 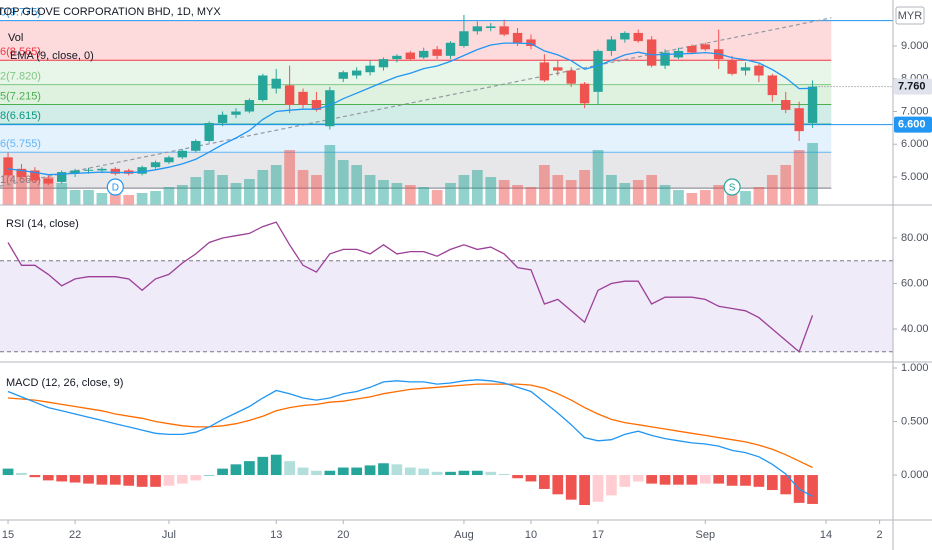 What do you see at coordinates (915, 421) in the screenshot?
I see `y-tick-label: 0.500` at bounding box center [915, 421].